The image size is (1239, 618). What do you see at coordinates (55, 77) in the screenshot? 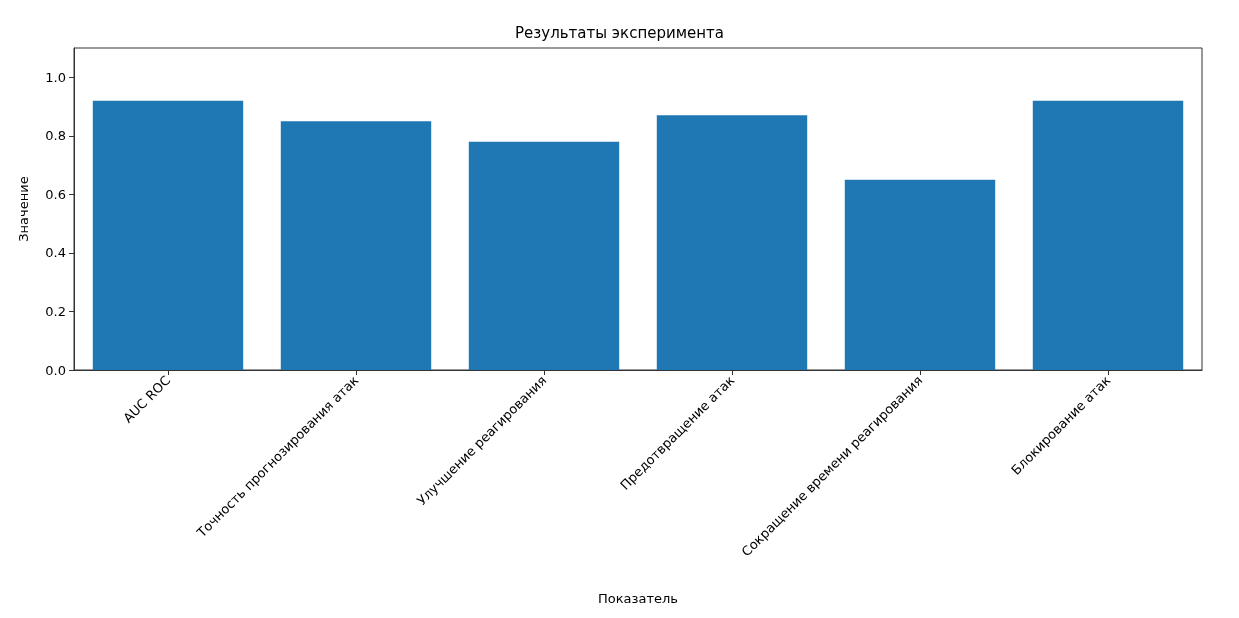
I see `y-tick-label: 1.0` at bounding box center [55, 77].